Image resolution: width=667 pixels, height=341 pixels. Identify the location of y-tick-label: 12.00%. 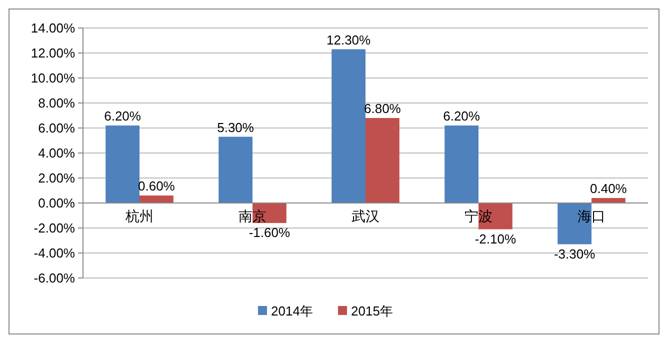
(53, 53).